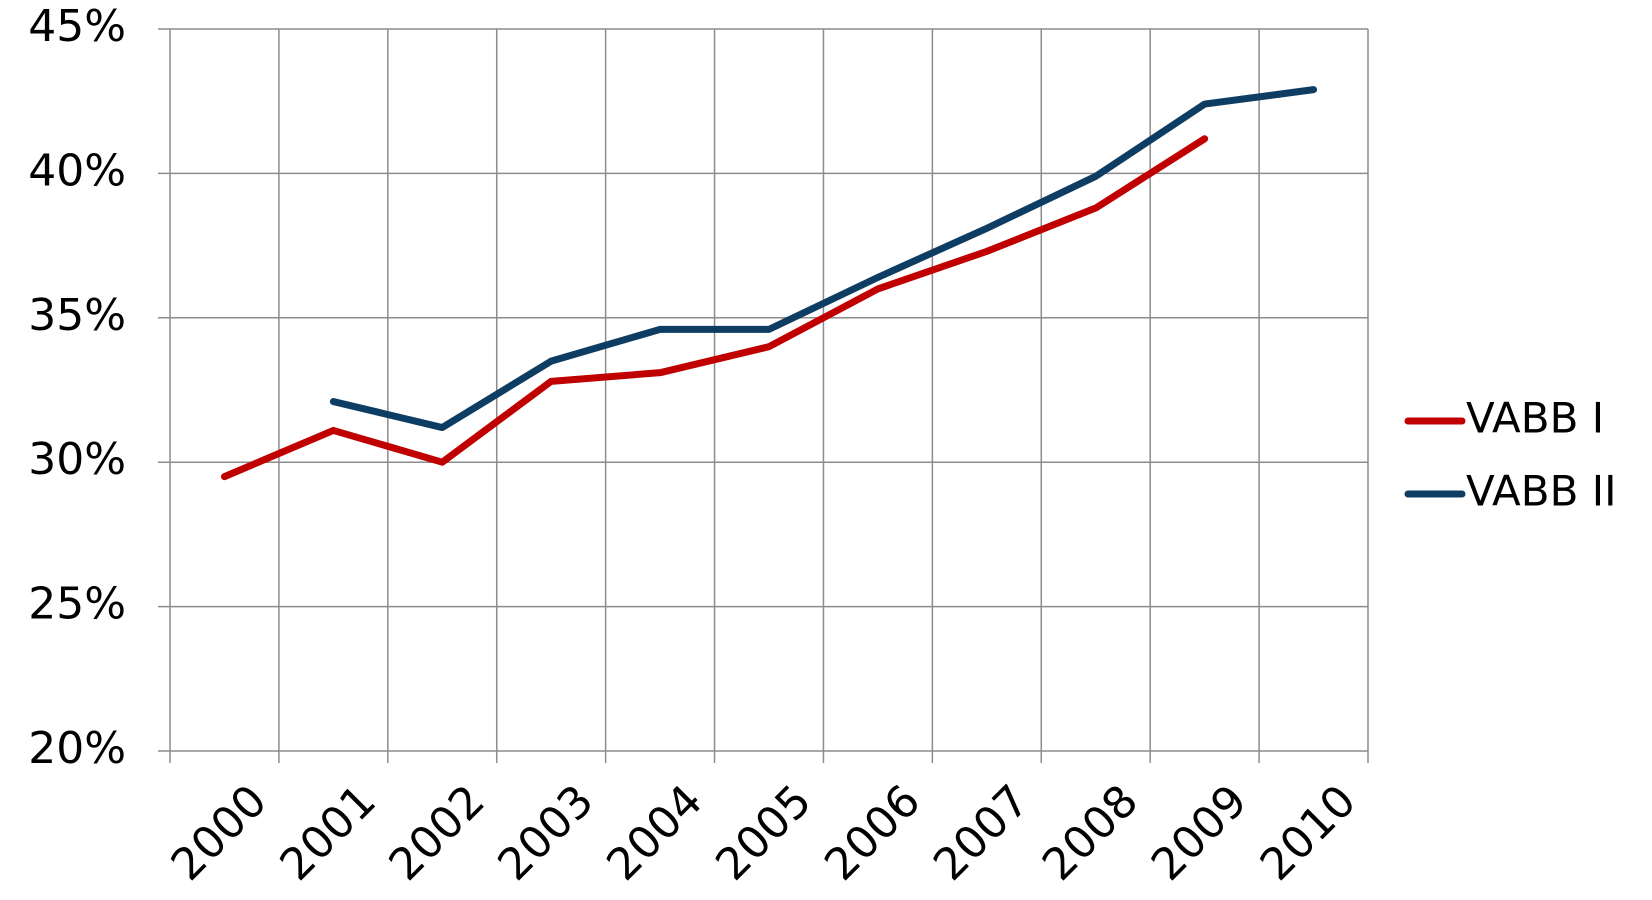 The image size is (1652, 900). I want to click on y-tick-label: 30%, so click(77, 459).